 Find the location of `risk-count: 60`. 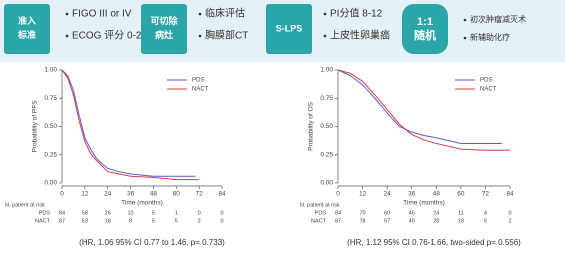

risk-count: 60 is located at coordinates (387, 213).